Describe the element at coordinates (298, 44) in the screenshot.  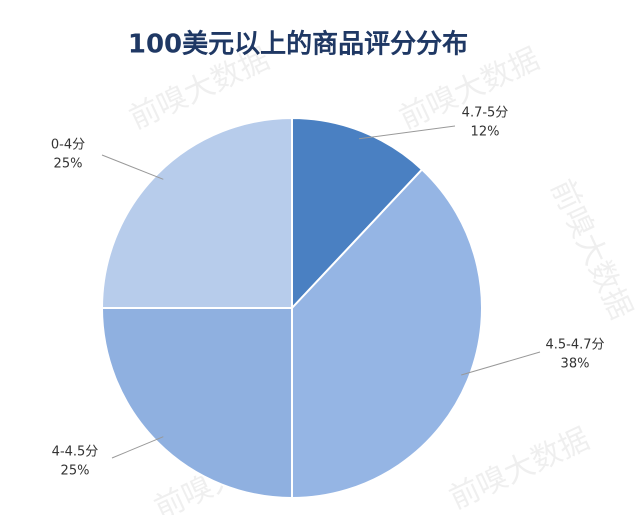
I see `chart-title: 100美元以上的商品评分分布` at that location.